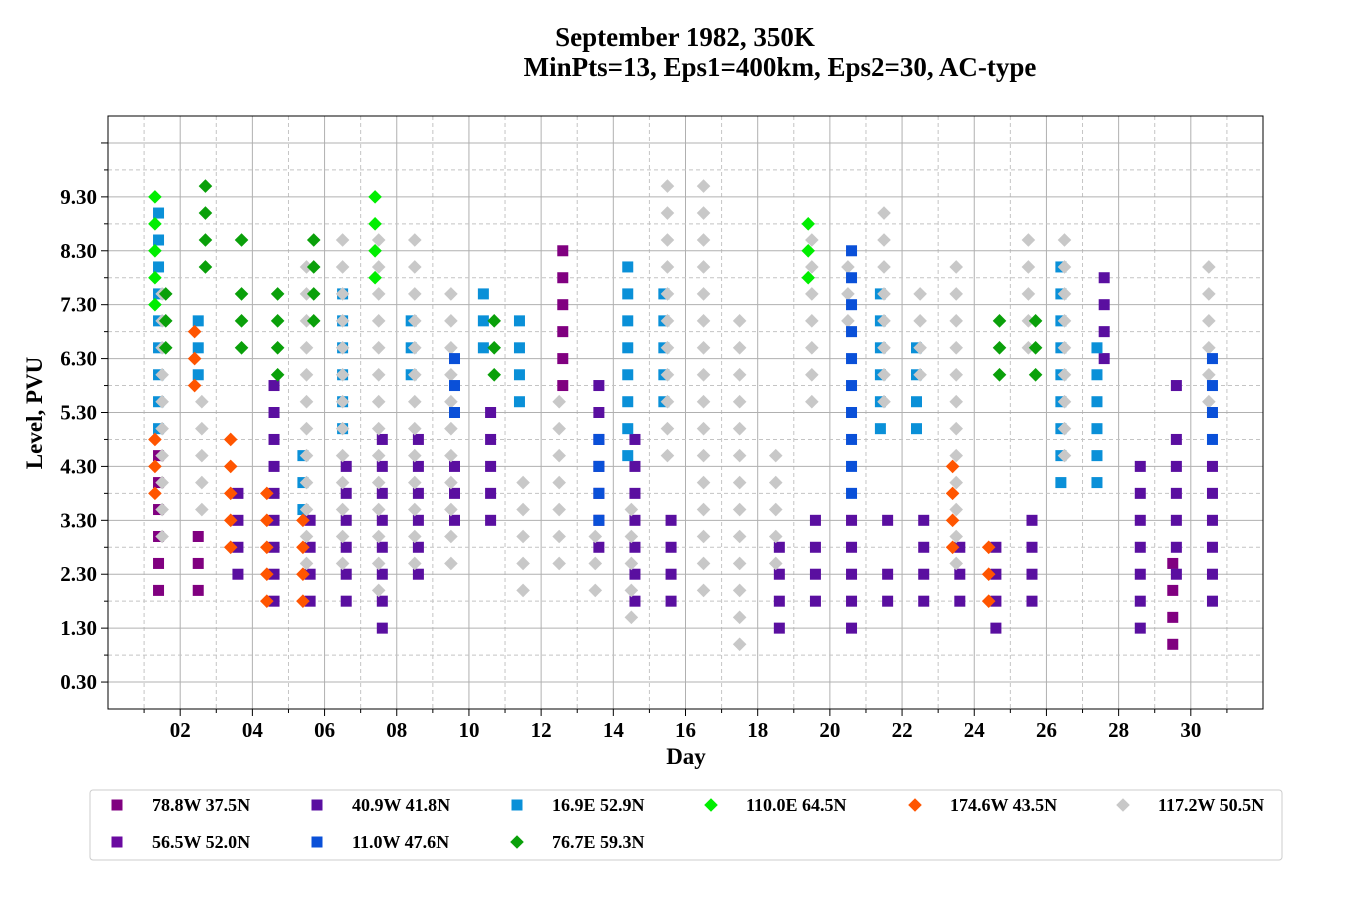 The image size is (1360, 900). Describe the element at coordinates (598, 842) in the screenshot. I see `legend-label: 76.7E 59.3N` at that location.